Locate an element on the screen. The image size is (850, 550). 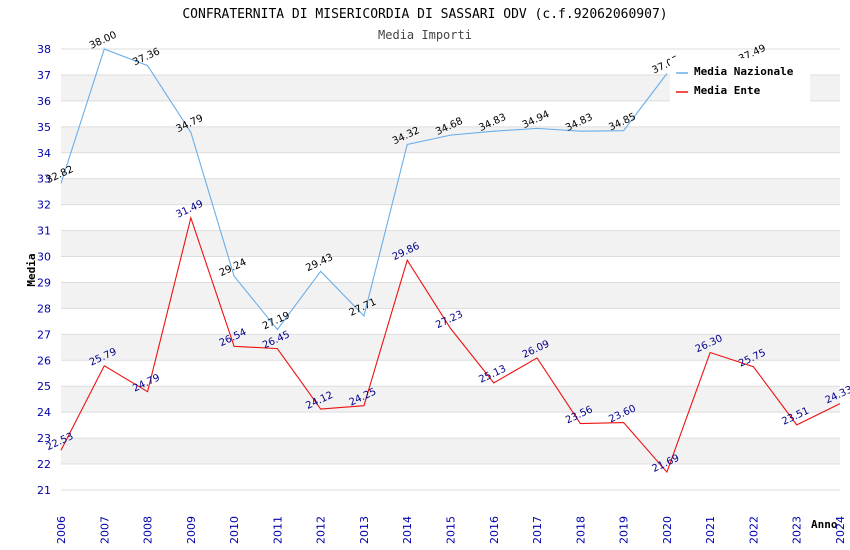
y-tick-label: 30 is located at coordinates (44, 257).